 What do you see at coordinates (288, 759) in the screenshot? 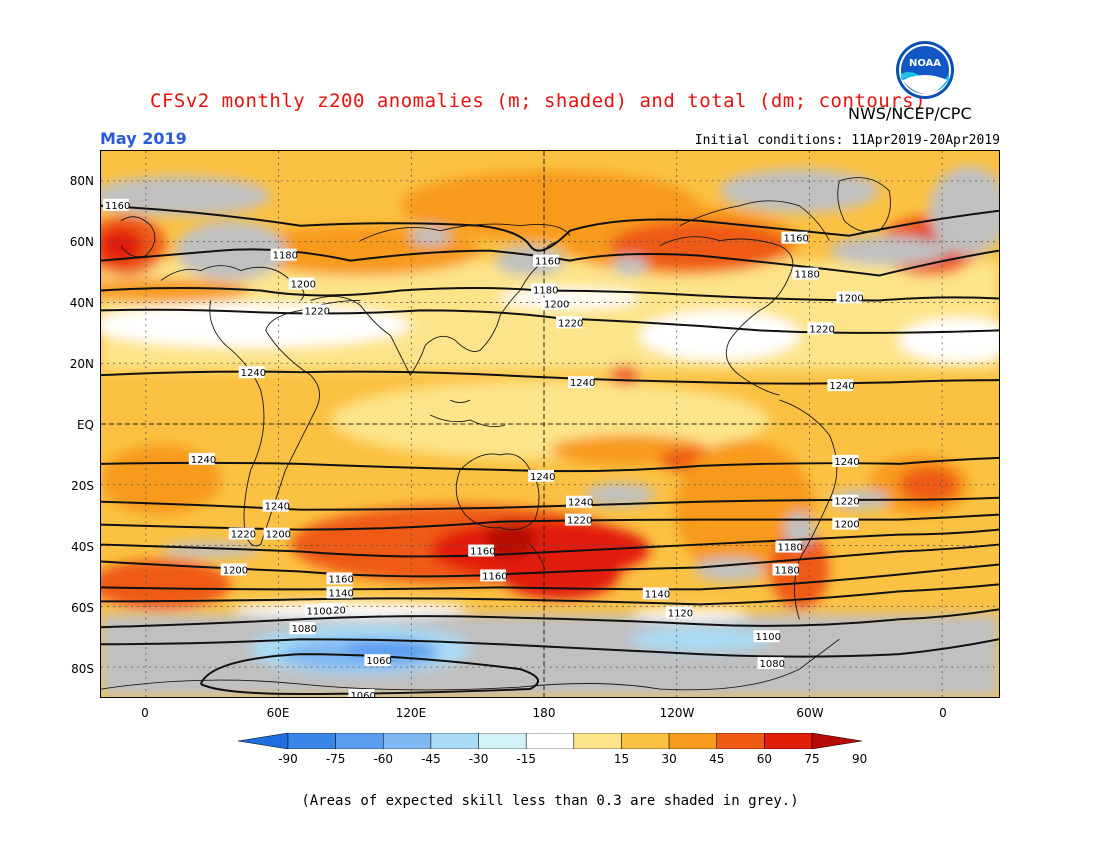
I see `colorbar-tick-label: -90` at bounding box center [288, 759].